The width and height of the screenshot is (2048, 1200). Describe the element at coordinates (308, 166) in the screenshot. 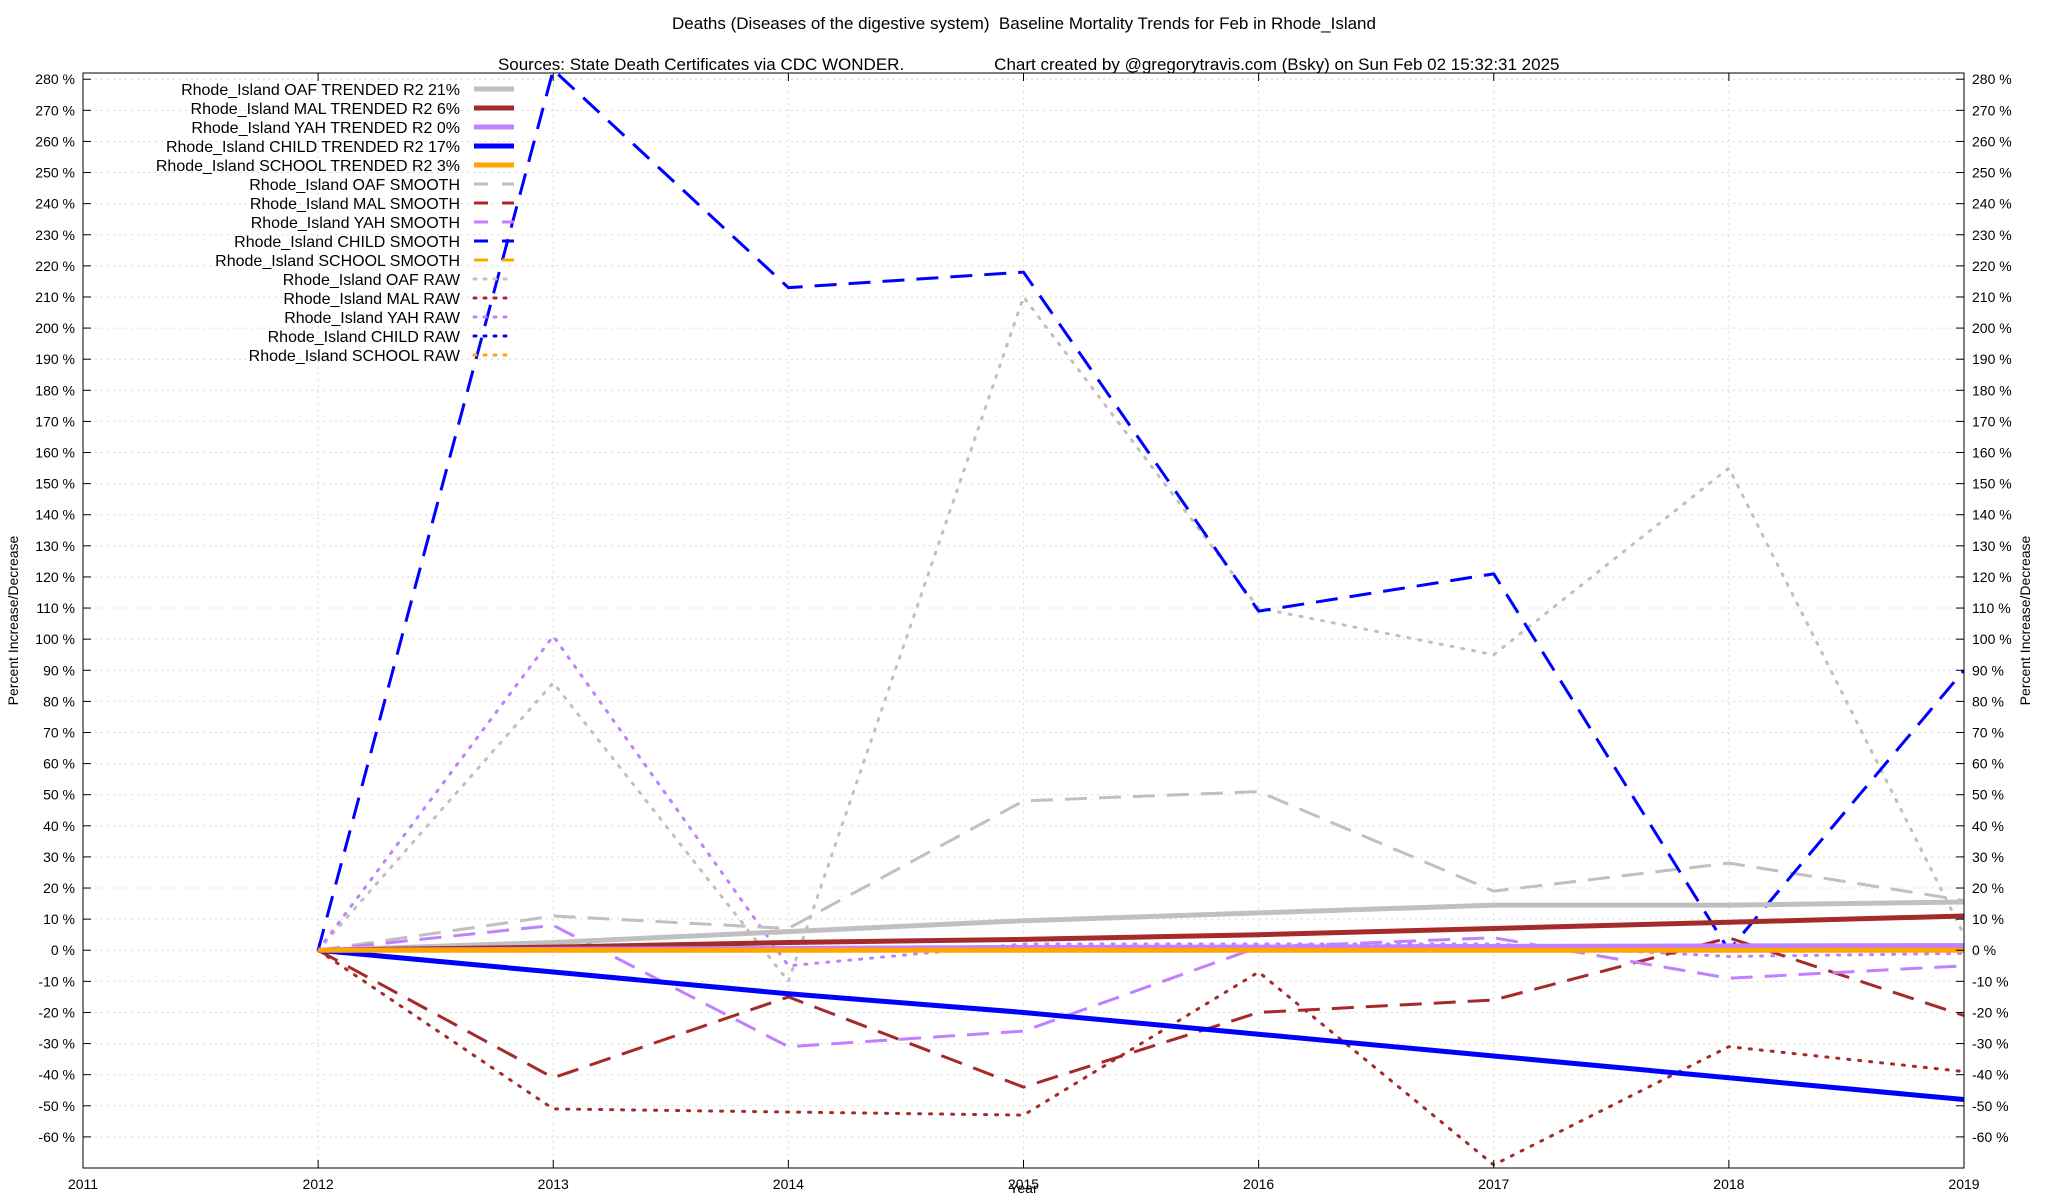

I see `legend-entry-label: Rhode_Island SCHOOL TRENDED R2 3%` at that location.